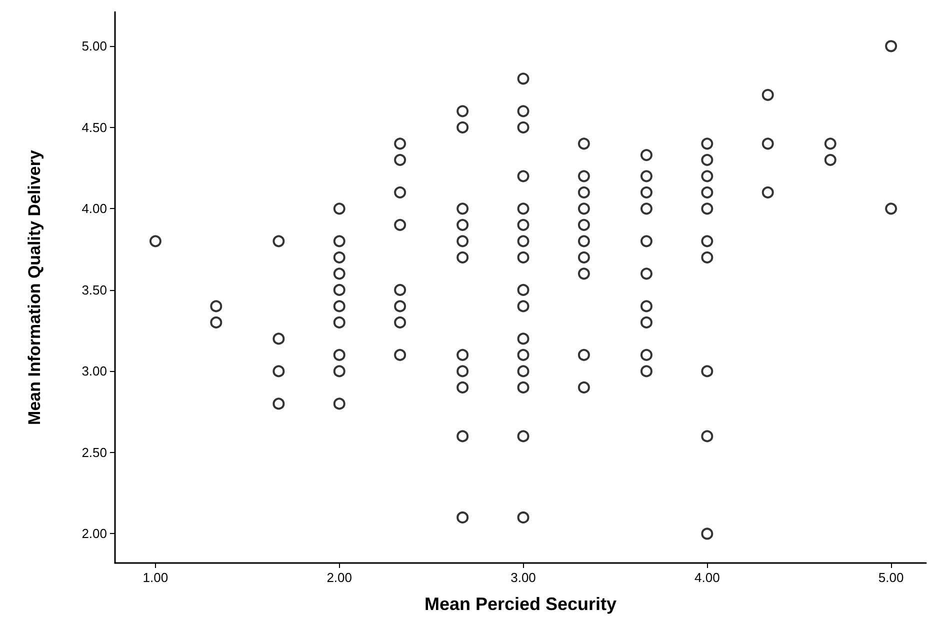 Image resolution: width=938 pixels, height=631 pixels. Describe the element at coordinates (707, 577) in the screenshot. I see `x-tick-label: 4.00` at that location.